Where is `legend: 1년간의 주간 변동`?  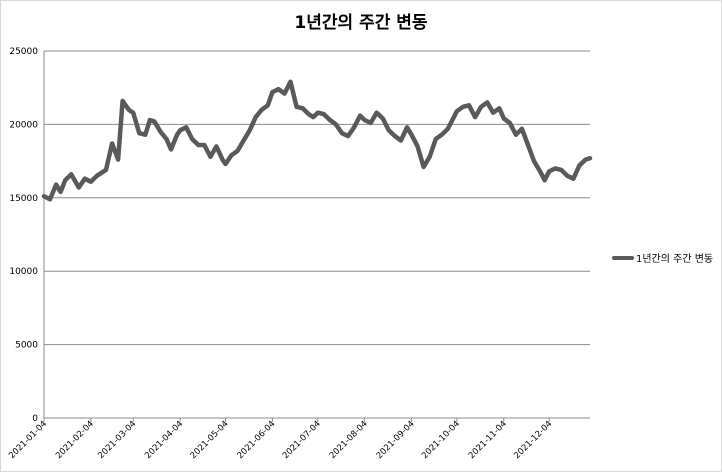 legend: 1년간의 주간 변동 is located at coordinates (662, 257).